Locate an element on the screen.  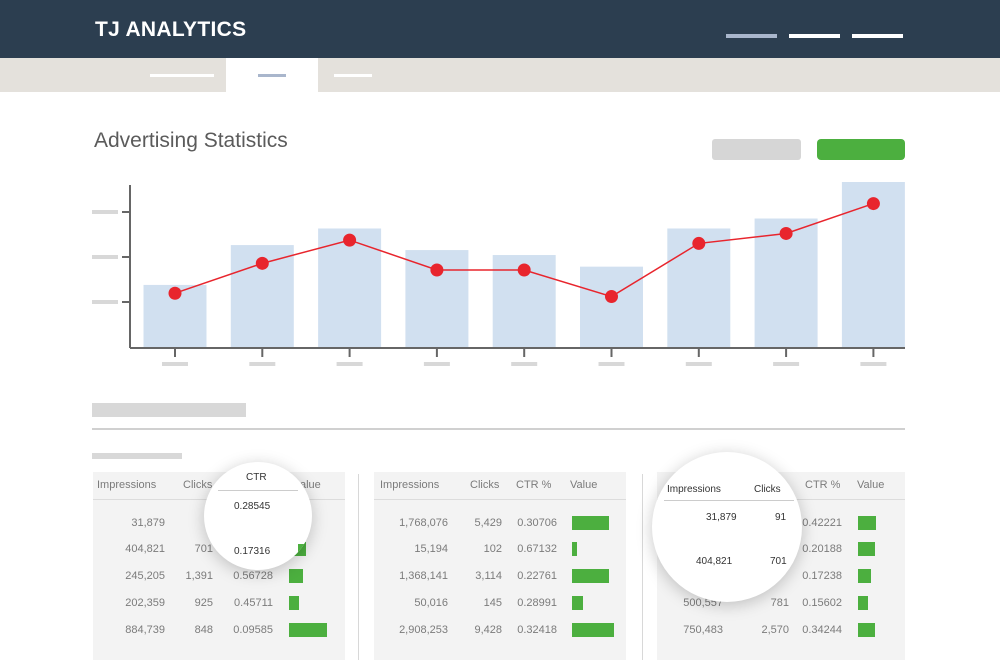
cell-clicks: 9,428 is located at coordinates (488, 630).